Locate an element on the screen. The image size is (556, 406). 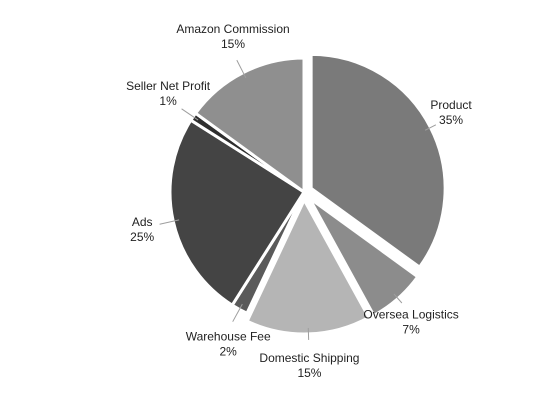
slice-value-label: 7% is located at coordinates (411, 330).